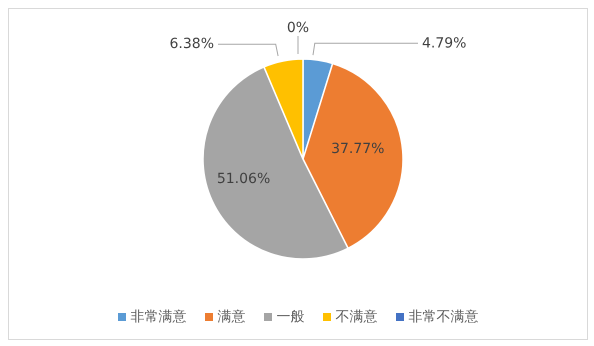  Describe the element at coordinates (290, 317) in the screenshot. I see `legend-label: 一般` at that location.